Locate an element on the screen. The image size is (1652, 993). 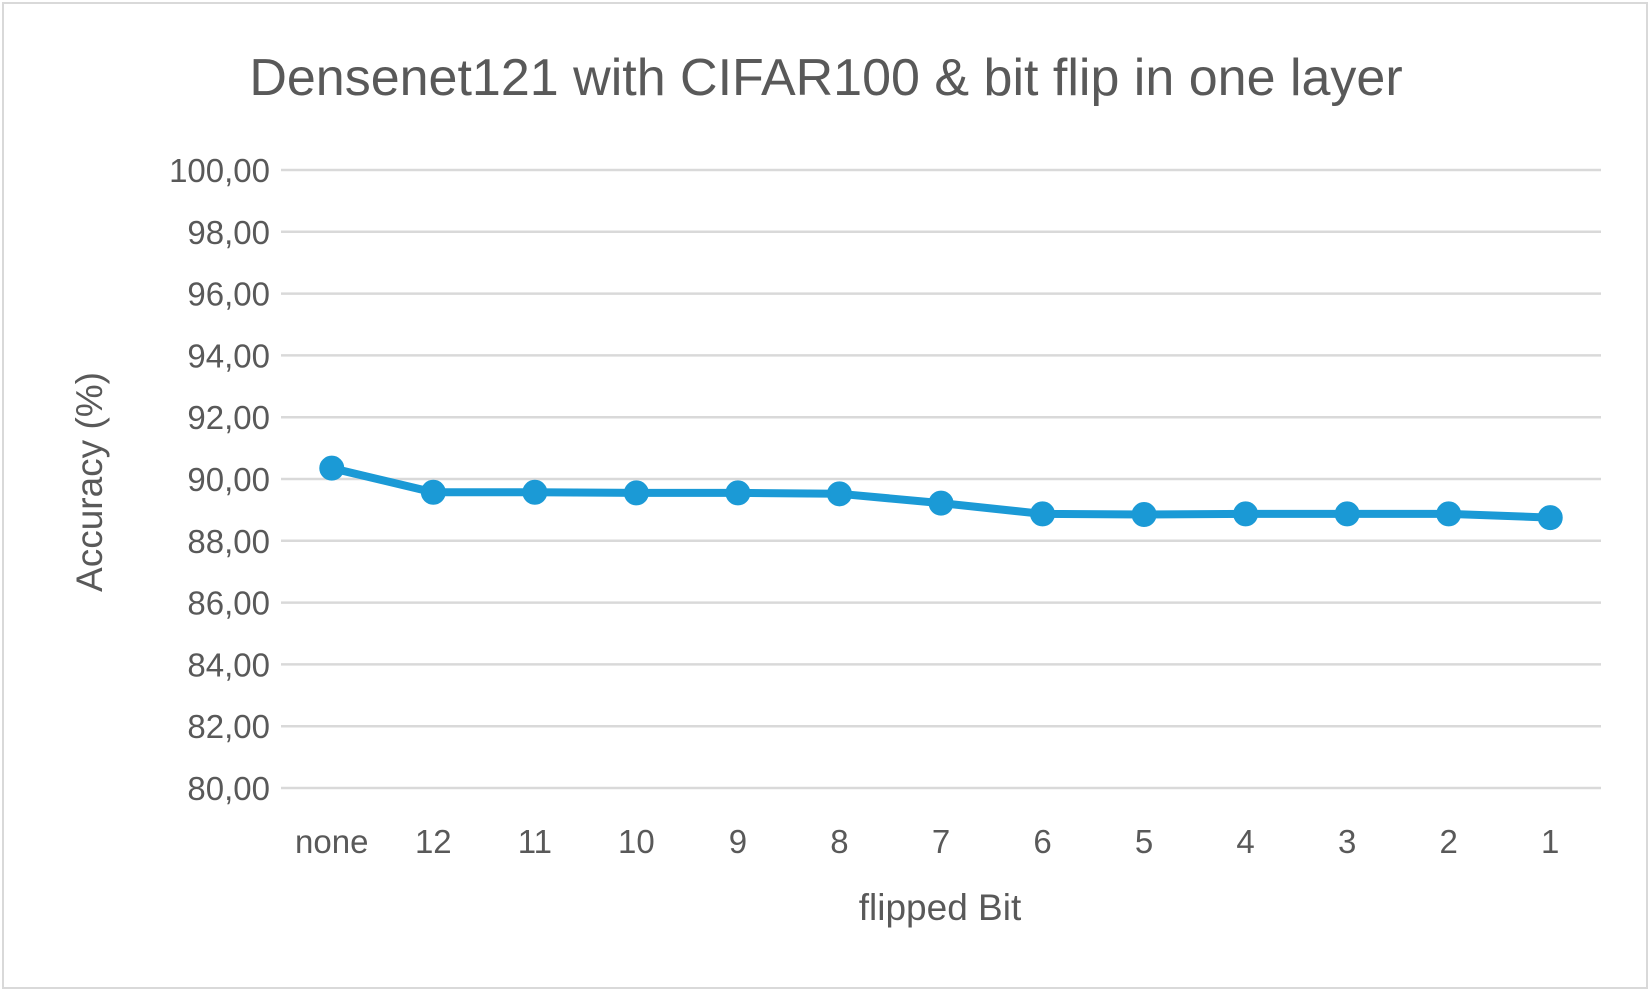
y-tick-label: 80,00 is located at coordinates (228, 788).